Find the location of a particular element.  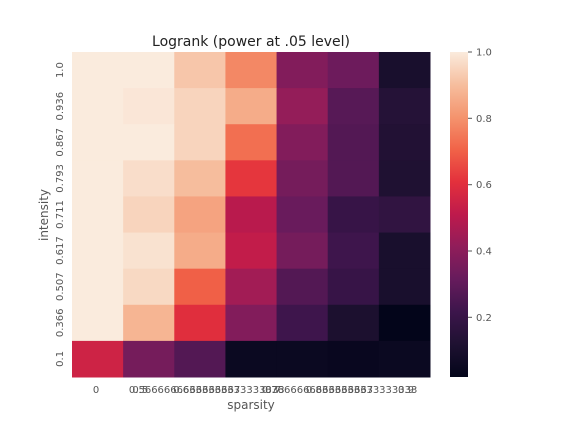

y-tick-label: 0.507 is located at coordinates (60, 286).